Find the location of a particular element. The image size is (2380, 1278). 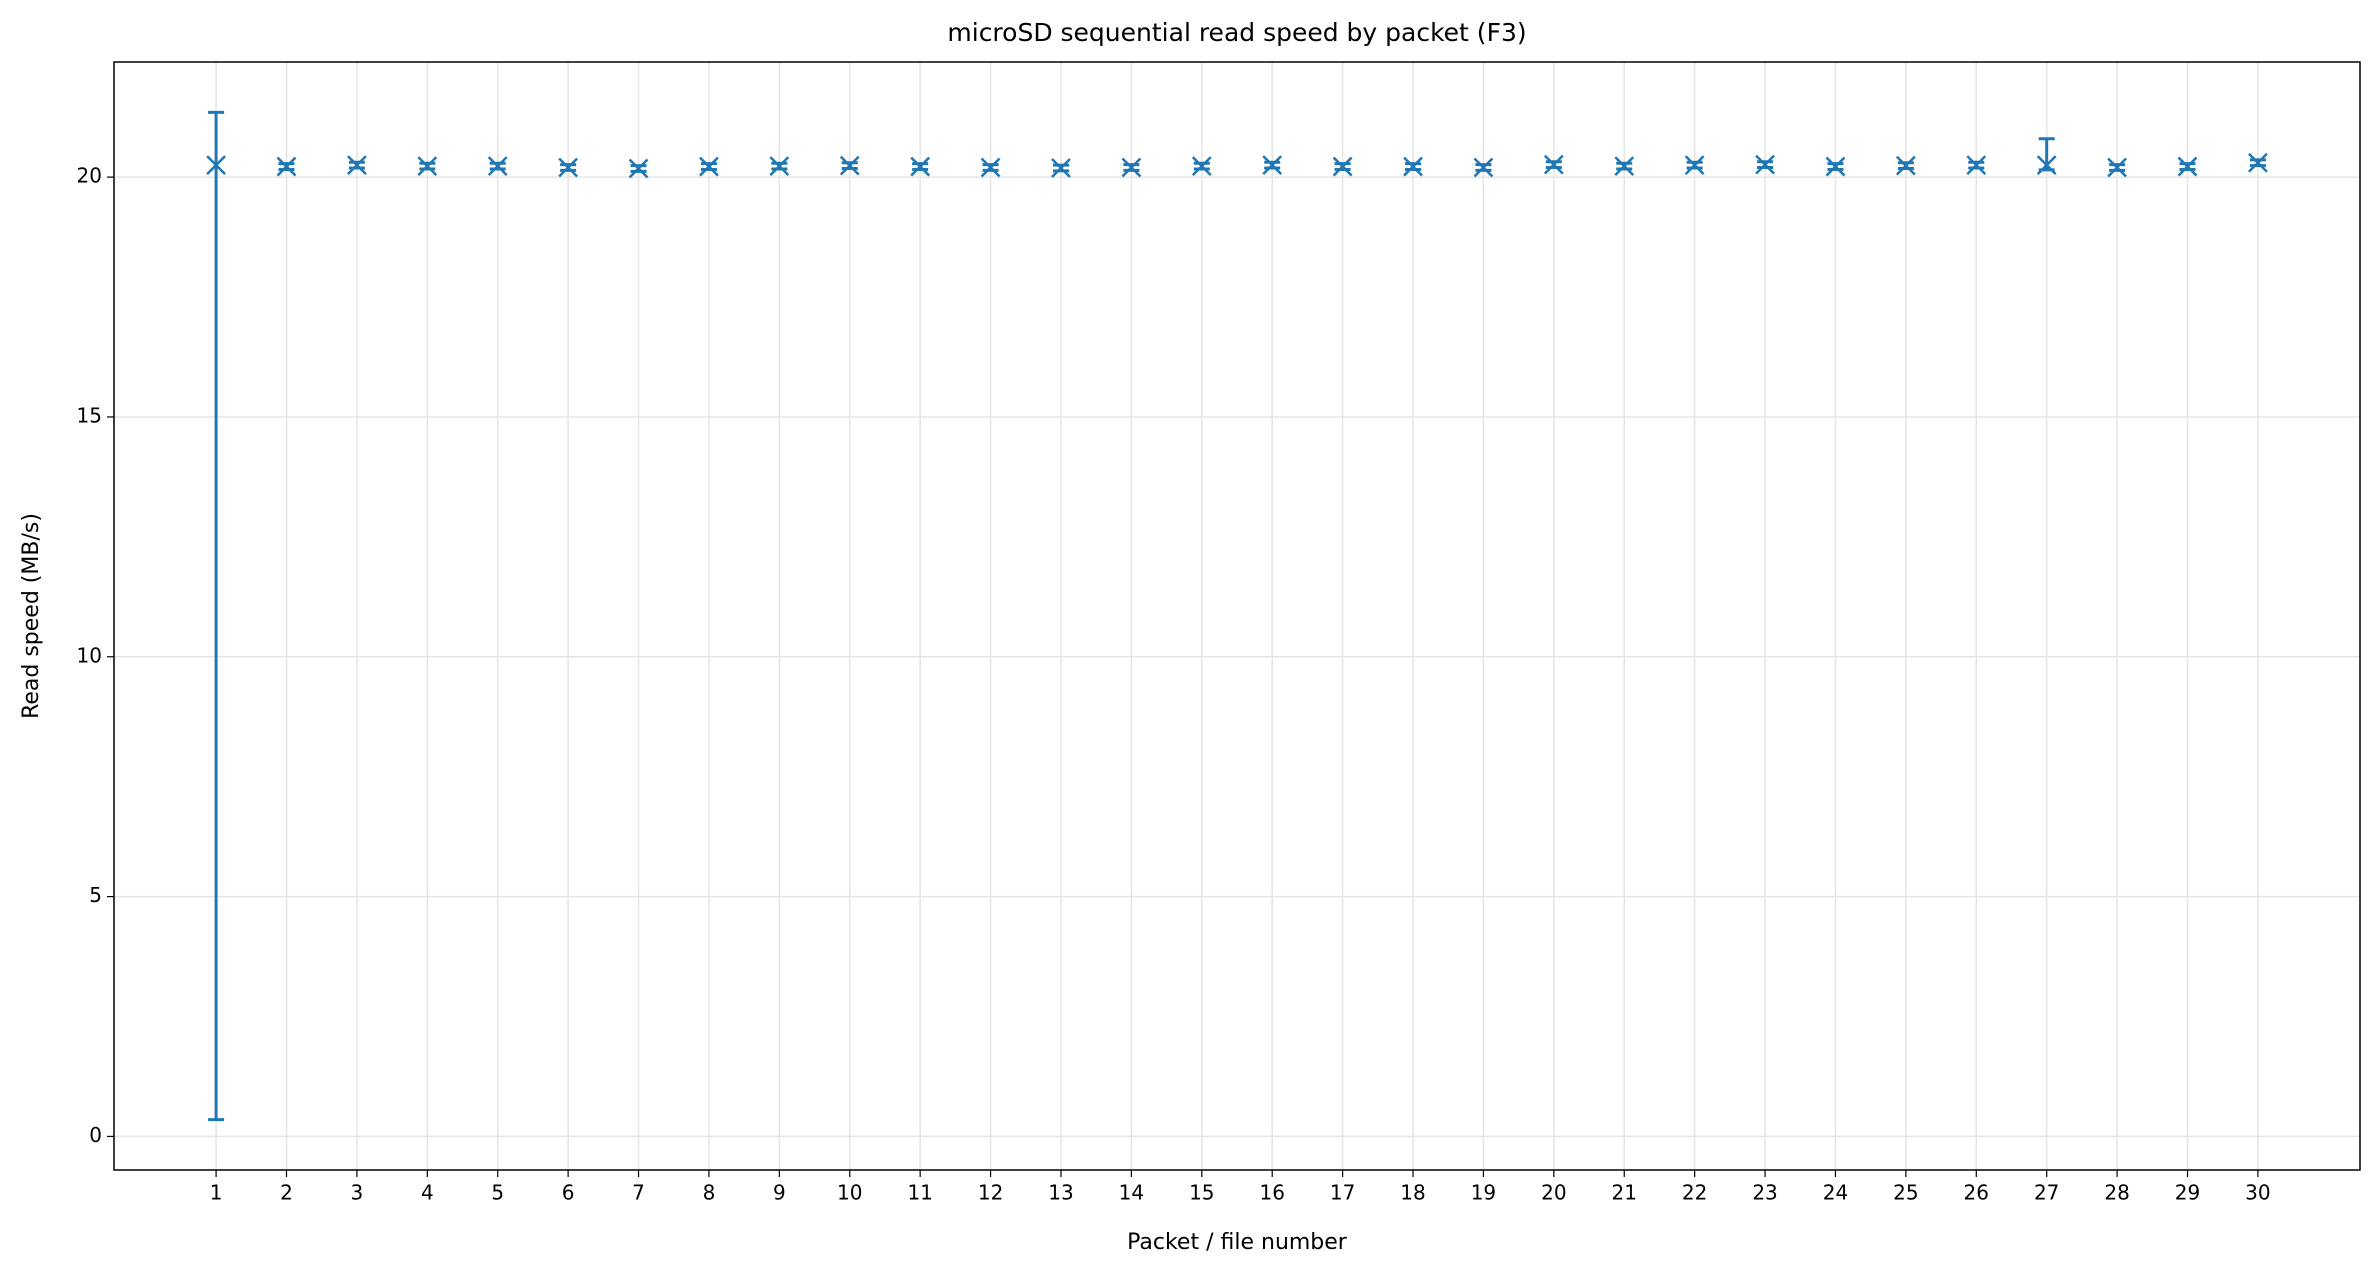

x-tick-label: 23 is located at coordinates (1764, 1193).